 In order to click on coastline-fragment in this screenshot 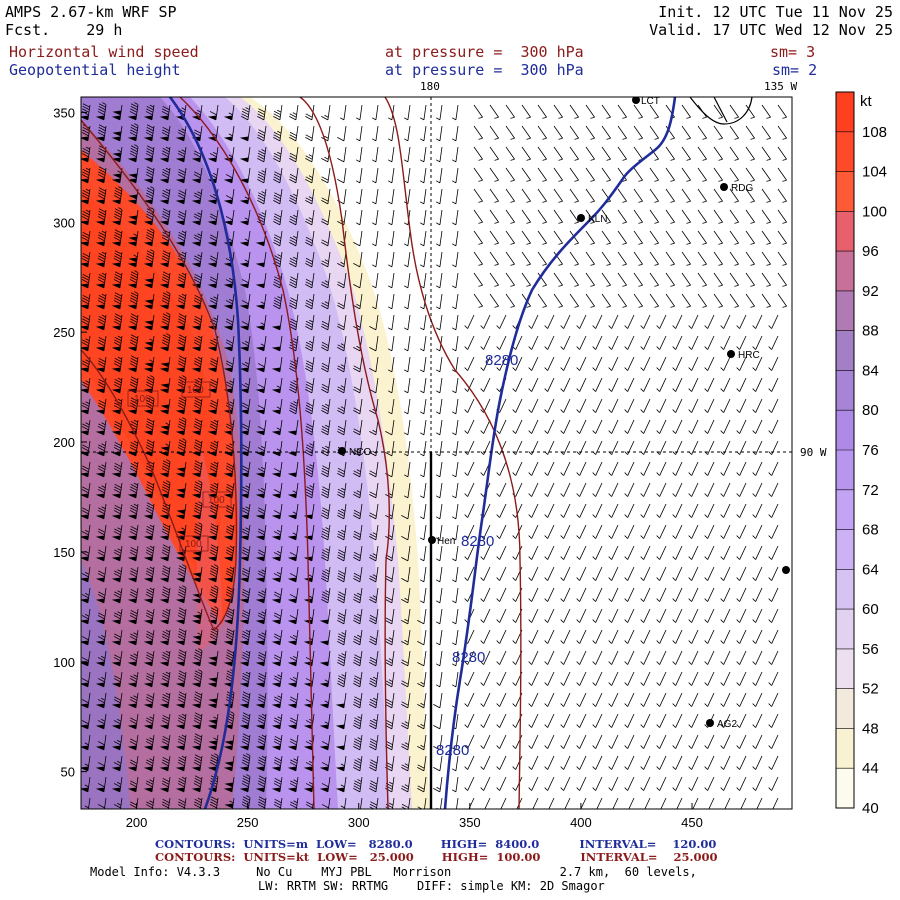, I will do `click(720, 110)`.